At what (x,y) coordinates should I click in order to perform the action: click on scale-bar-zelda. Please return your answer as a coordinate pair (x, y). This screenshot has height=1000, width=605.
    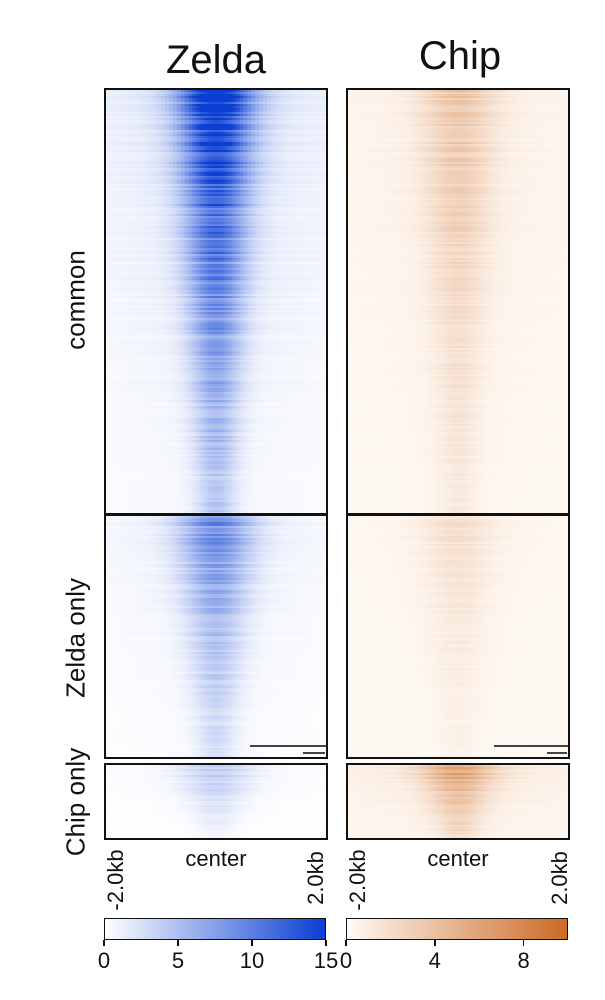
    Looking at the image, I should click on (288, 746).